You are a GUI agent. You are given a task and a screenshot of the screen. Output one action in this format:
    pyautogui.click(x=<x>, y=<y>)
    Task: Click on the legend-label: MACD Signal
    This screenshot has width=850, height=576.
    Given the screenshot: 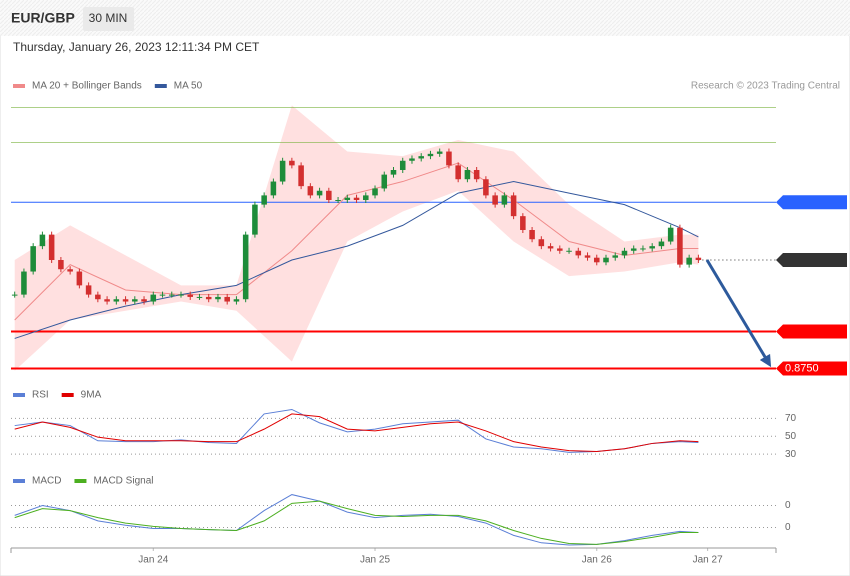 What is the action you would take?
    pyautogui.click(x=123, y=481)
    